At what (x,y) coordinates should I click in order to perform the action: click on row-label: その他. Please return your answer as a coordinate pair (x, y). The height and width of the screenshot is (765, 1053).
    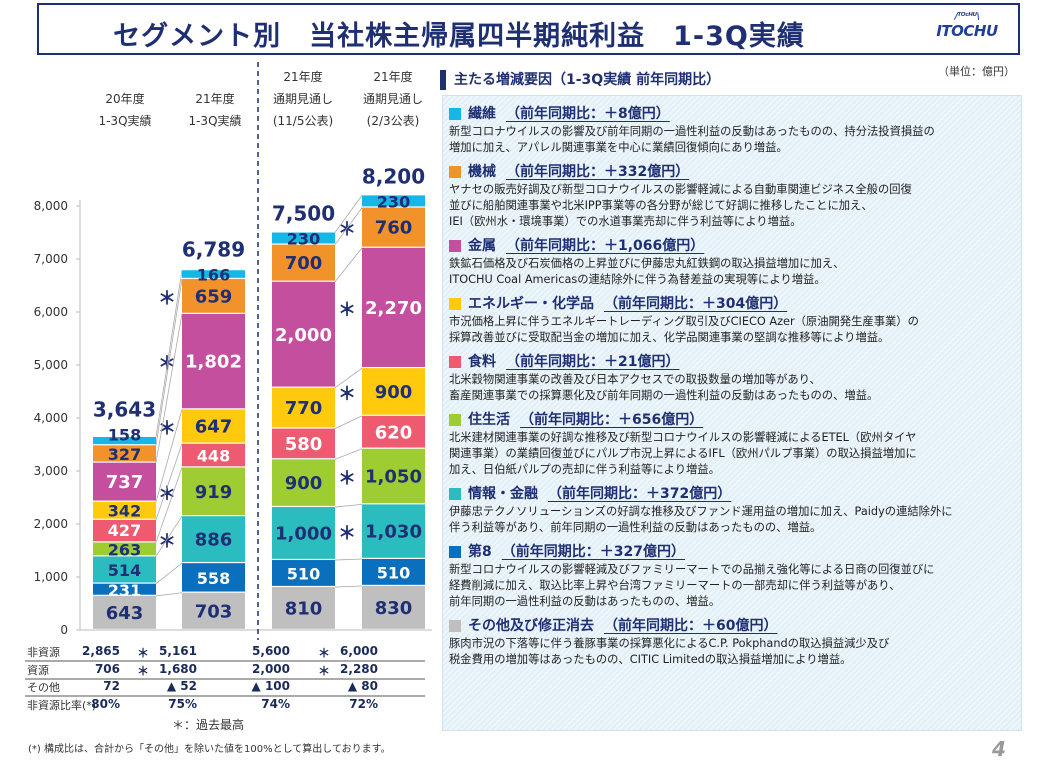
    Looking at the image, I should click on (43, 687).